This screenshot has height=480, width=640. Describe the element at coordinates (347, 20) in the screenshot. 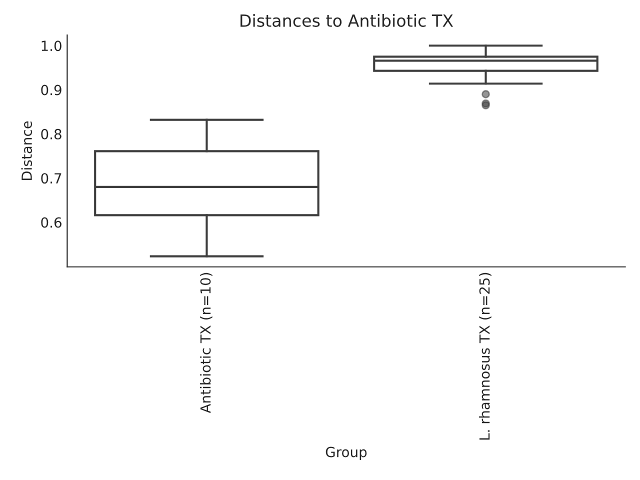

I see `chart-title: Distances to Antibiotic TX` at that location.